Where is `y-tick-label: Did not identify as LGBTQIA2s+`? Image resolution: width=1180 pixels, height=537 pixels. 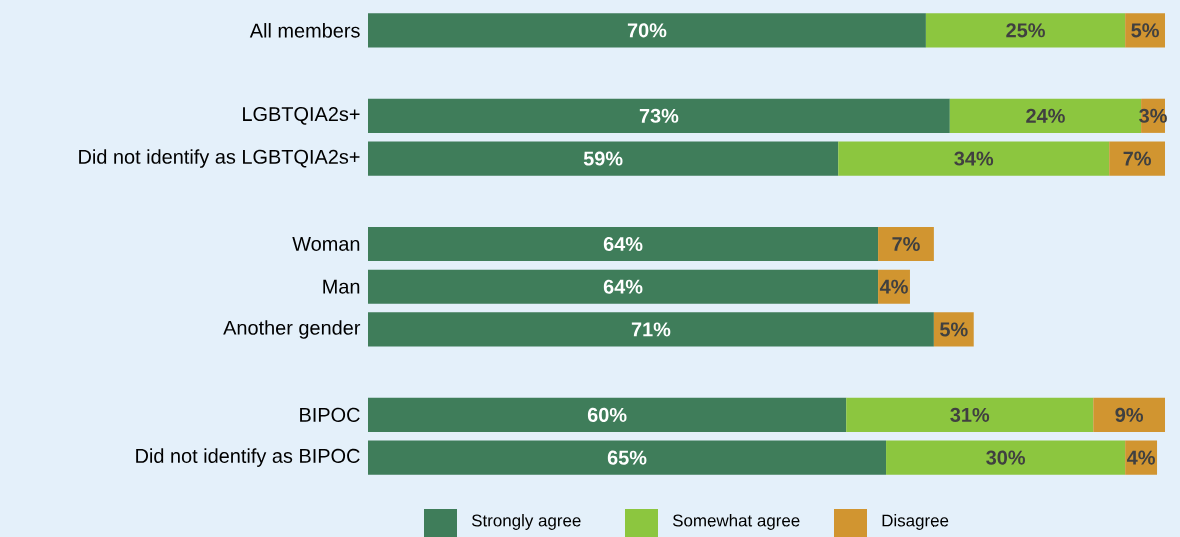 y-tick-label: Did not identify as LGBTQIA2s+ is located at coordinates (219, 158).